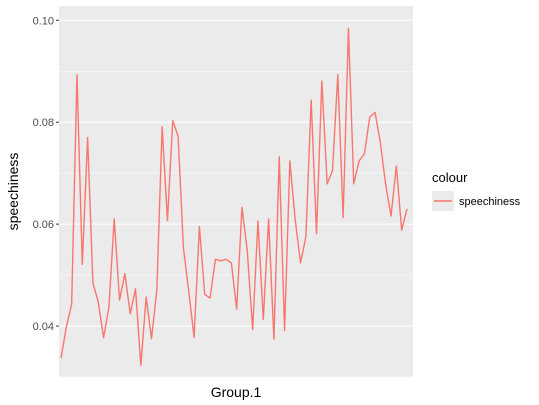 The image size is (539, 405). What do you see at coordinates (450, 177) in the screenshot?
I see `legend-title: colour` at bounding box center [450, 177].